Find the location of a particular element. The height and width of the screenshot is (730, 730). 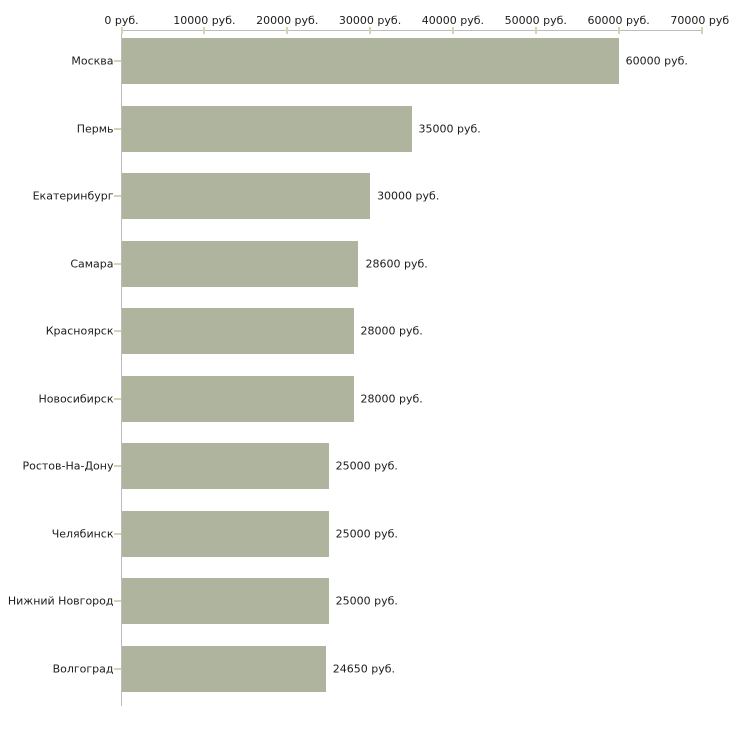

x-axis-tick-label: 20000 руб. is located at coordinates (287, 20).